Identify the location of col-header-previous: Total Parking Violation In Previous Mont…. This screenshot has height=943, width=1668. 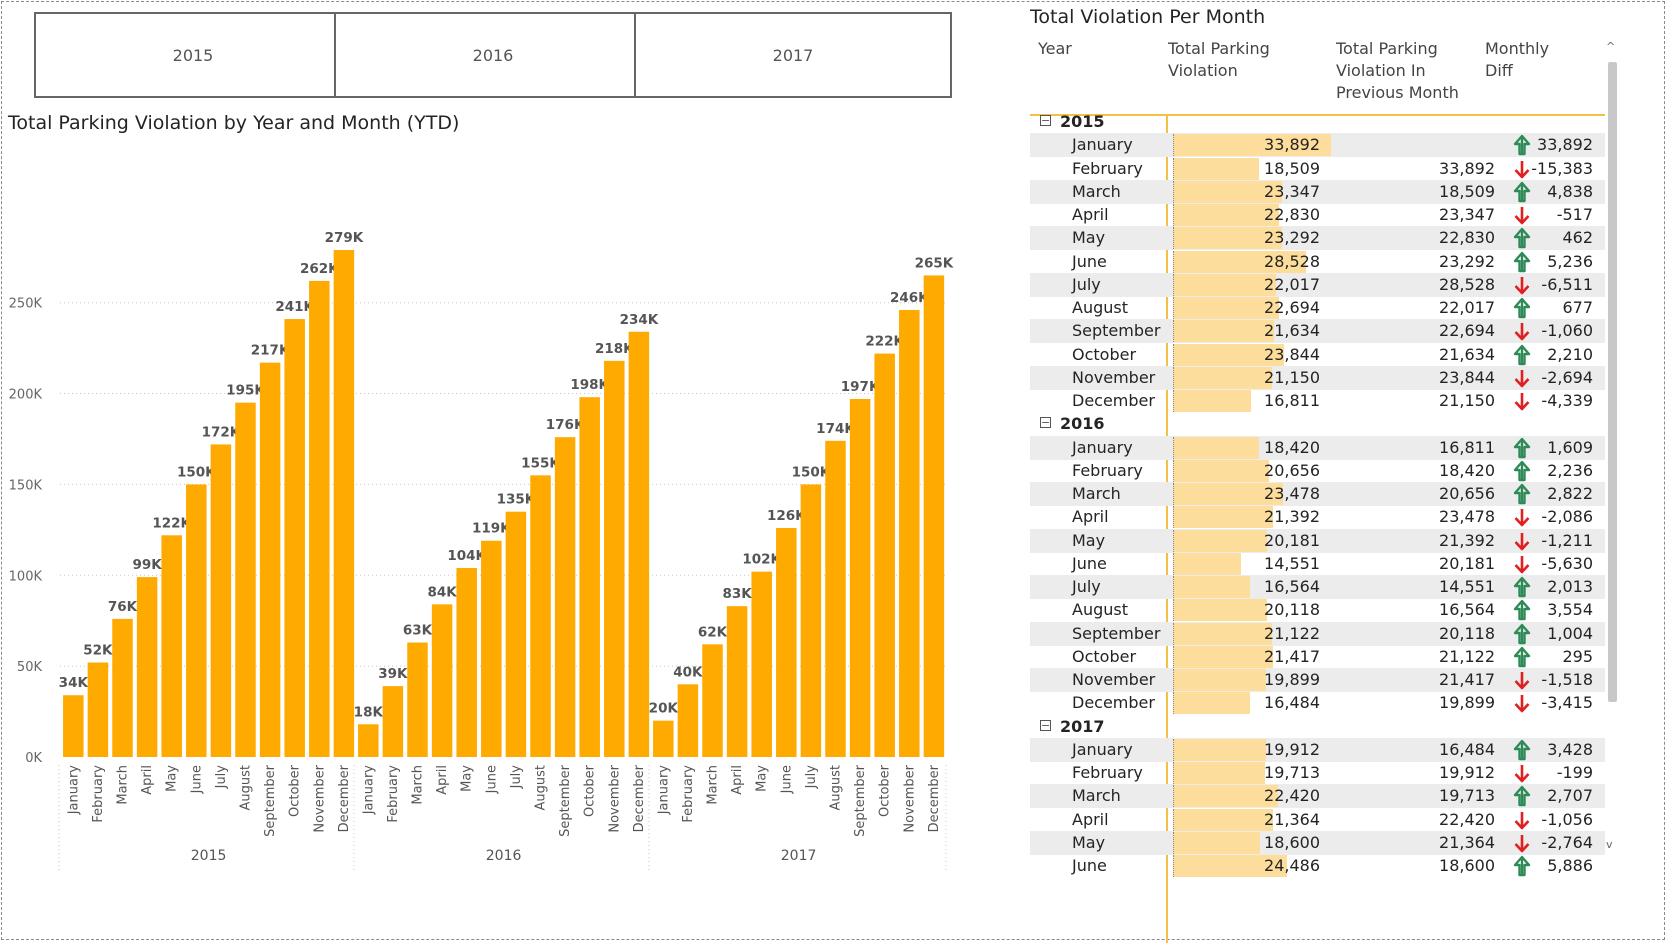
(1397, 71).